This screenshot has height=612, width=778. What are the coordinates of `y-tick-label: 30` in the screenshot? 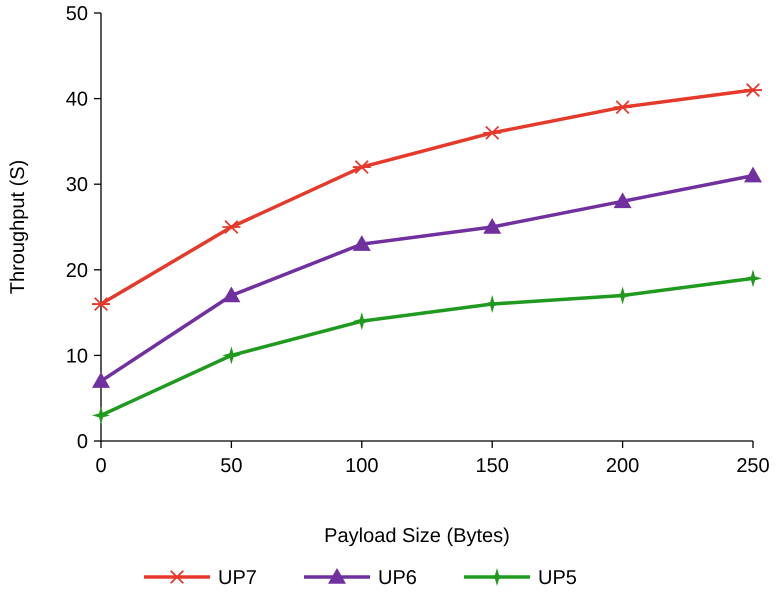 It's located at (77, 185).